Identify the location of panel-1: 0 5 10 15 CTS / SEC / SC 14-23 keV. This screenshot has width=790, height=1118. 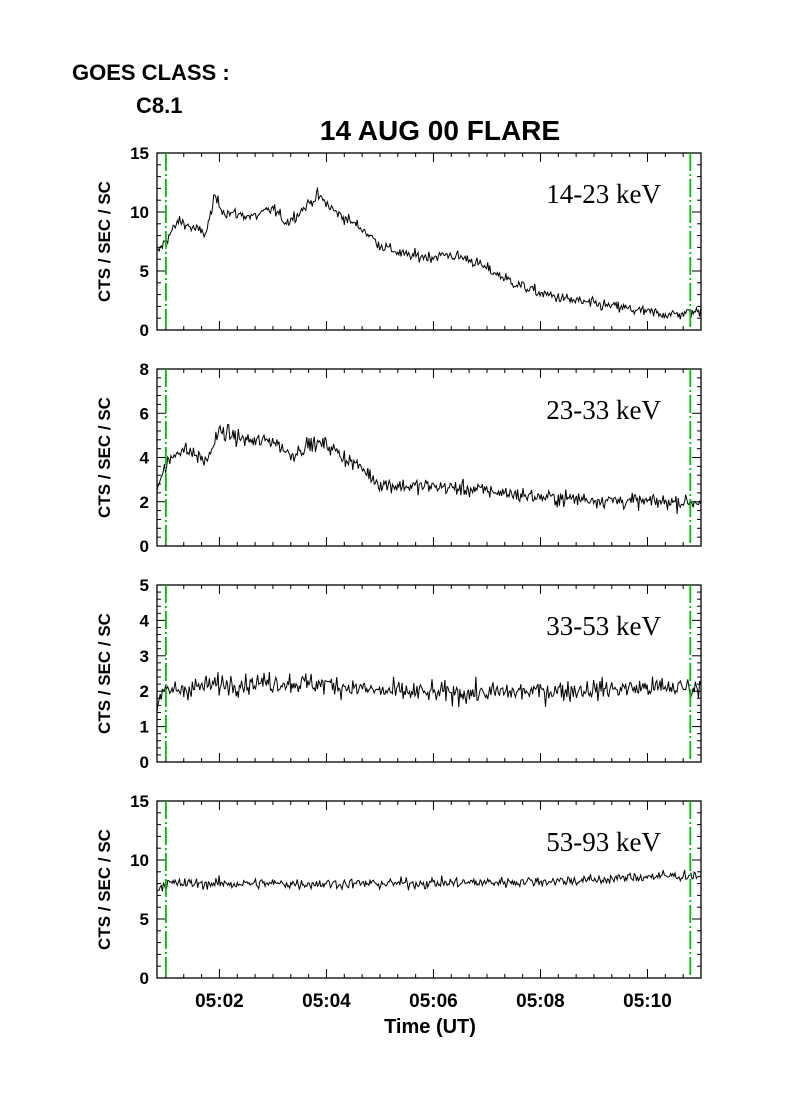
(398, 242).